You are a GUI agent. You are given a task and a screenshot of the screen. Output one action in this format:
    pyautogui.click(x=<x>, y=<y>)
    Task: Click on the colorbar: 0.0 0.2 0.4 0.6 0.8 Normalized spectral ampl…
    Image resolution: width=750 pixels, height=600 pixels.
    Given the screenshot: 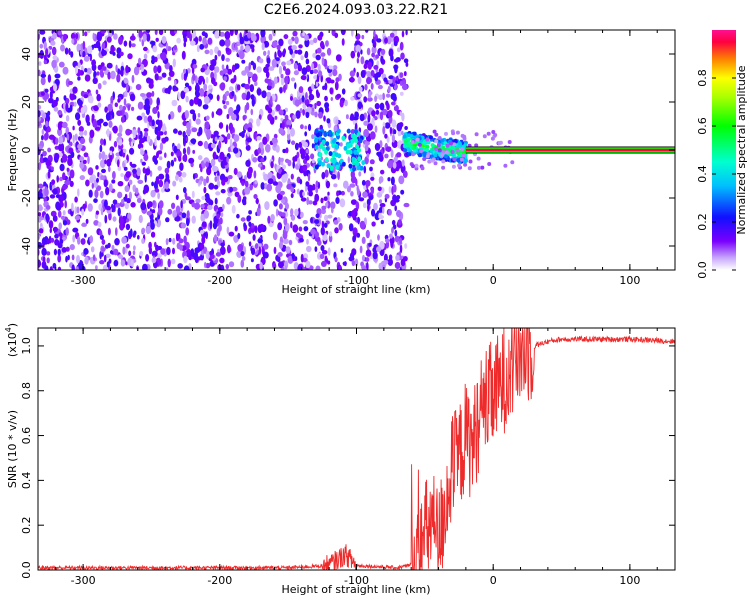 What is the action you would take?
    pyautogui.click(x=722, y=154)
    